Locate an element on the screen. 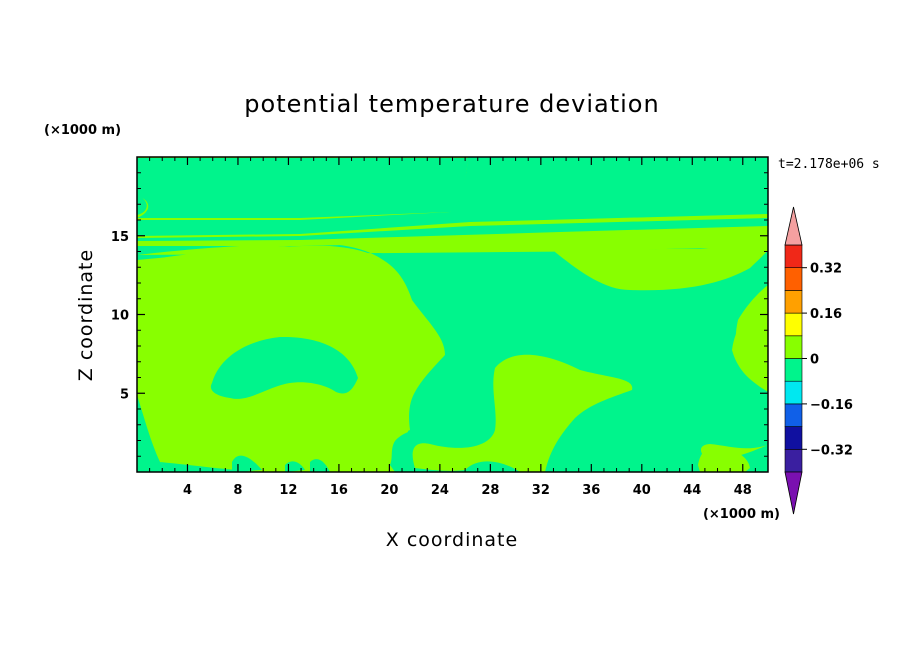 Image resolution: width=904 pixels, height=654 pixels. x-axis-unit: (×1000 m) is located at coordinates (741, 514).